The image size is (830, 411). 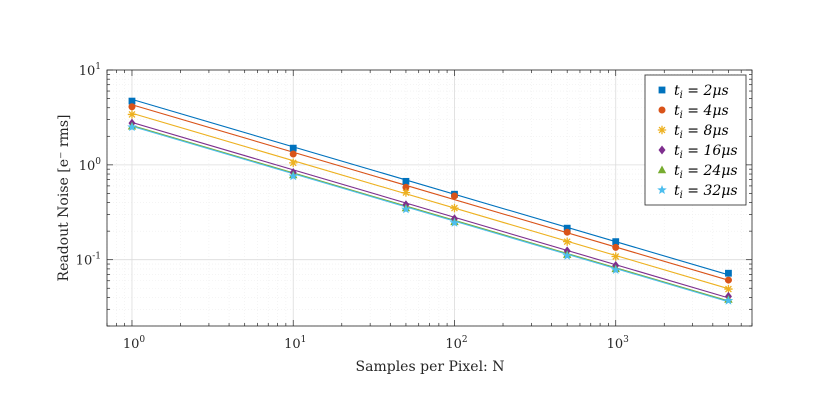 I want to click on y-tick-label: 10⁻¹, so click(x=88, y=260).